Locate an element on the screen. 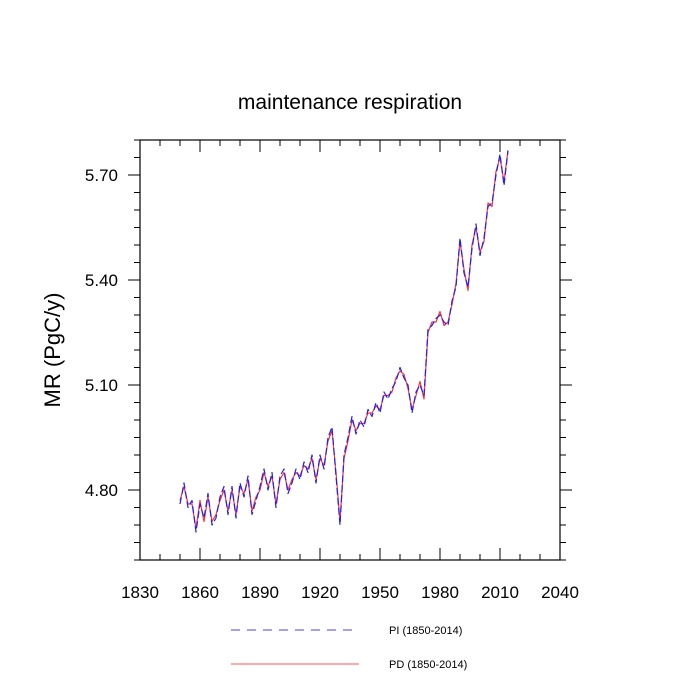 The image size is (700, 700). x-tick-label: 1890 is located at coordinates (260, 592).